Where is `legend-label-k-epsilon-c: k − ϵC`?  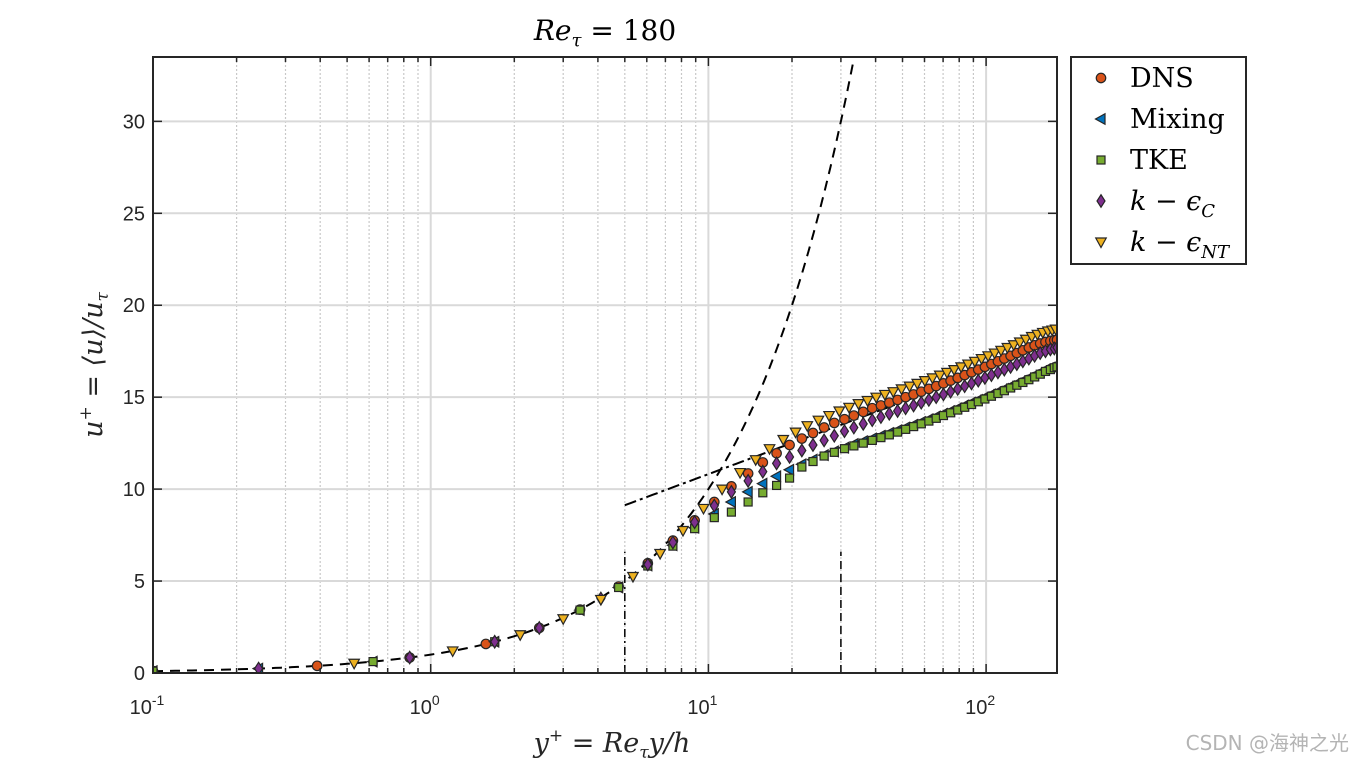
legend-label-k-epsilon-c: k − ϵC is located at coordinates (1172, 204).